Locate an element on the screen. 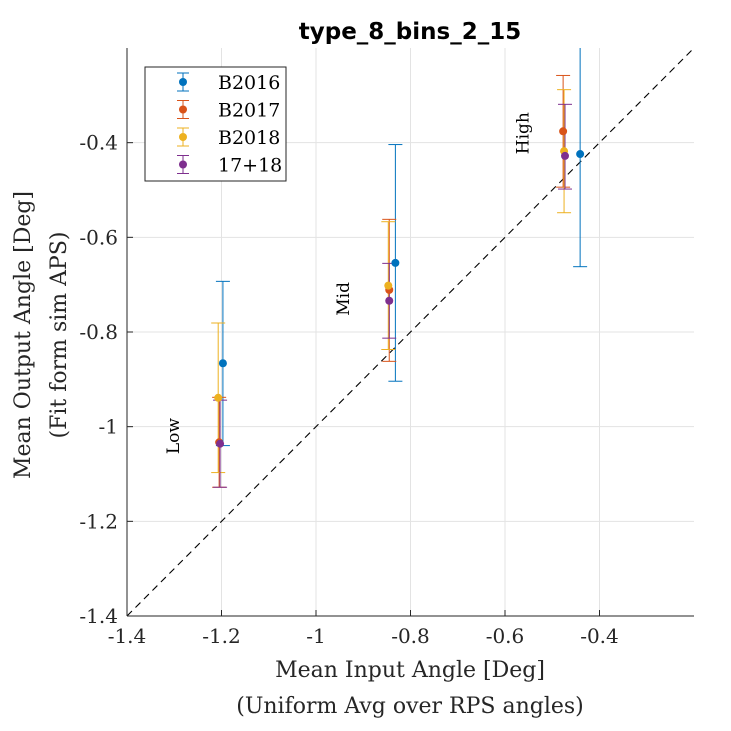  x-tick-label-4: -0.6 is located at coordinates (505, 636).